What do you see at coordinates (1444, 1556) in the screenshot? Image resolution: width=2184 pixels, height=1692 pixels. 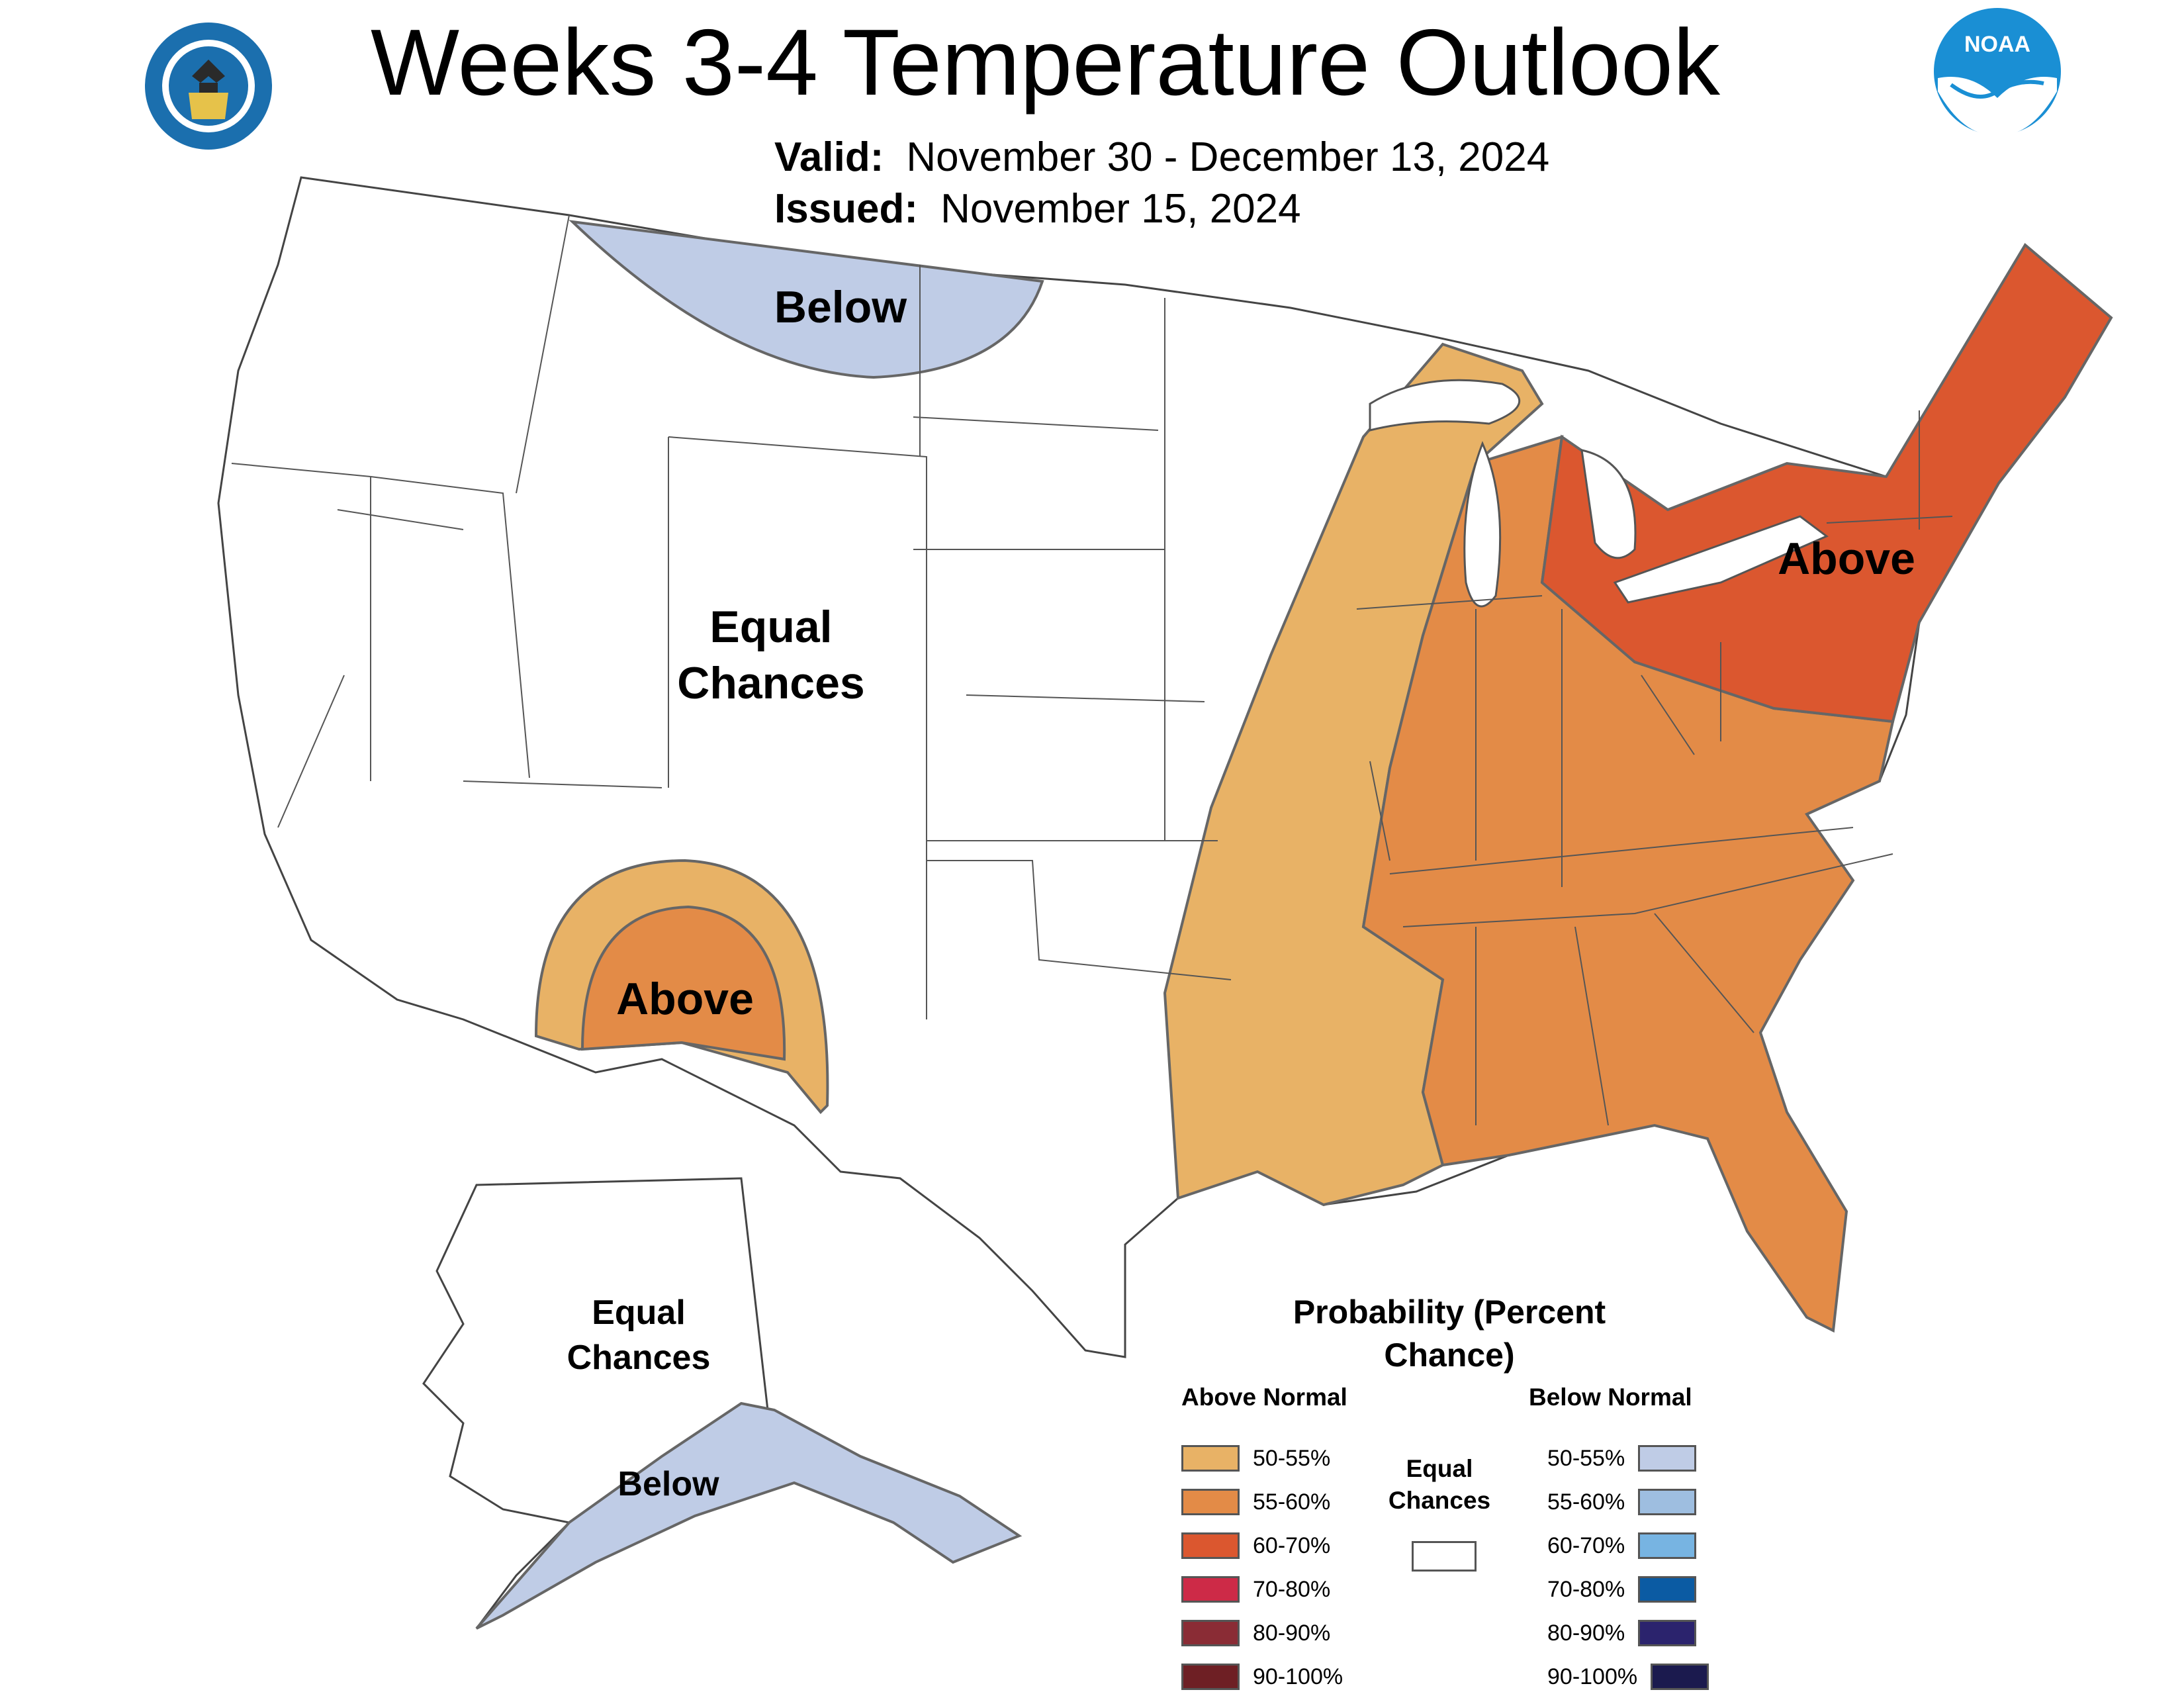 I see `legend-equal-chances-swatch` at bounding box center [1444, 1556].